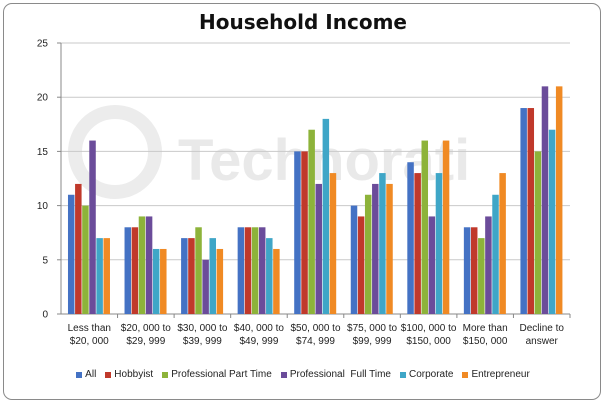 The width and height of the screenshot is (606, 405). Describe the element at coordinates (372, 341) in the screenshot. I see `x-tick-label: $99, 999` at that location.